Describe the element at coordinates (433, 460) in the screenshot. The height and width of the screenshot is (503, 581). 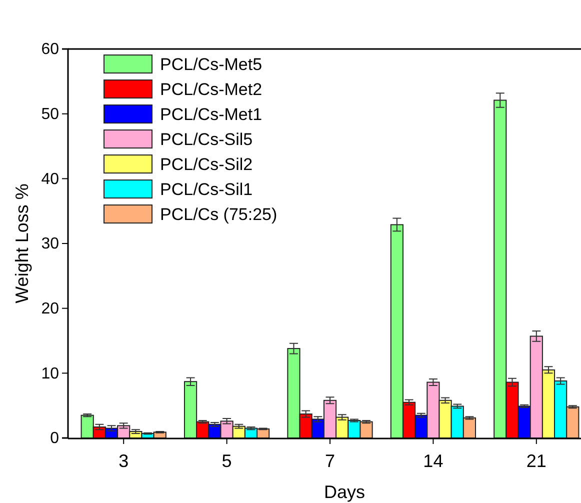
I see `x-tick-label: 14` at that location.